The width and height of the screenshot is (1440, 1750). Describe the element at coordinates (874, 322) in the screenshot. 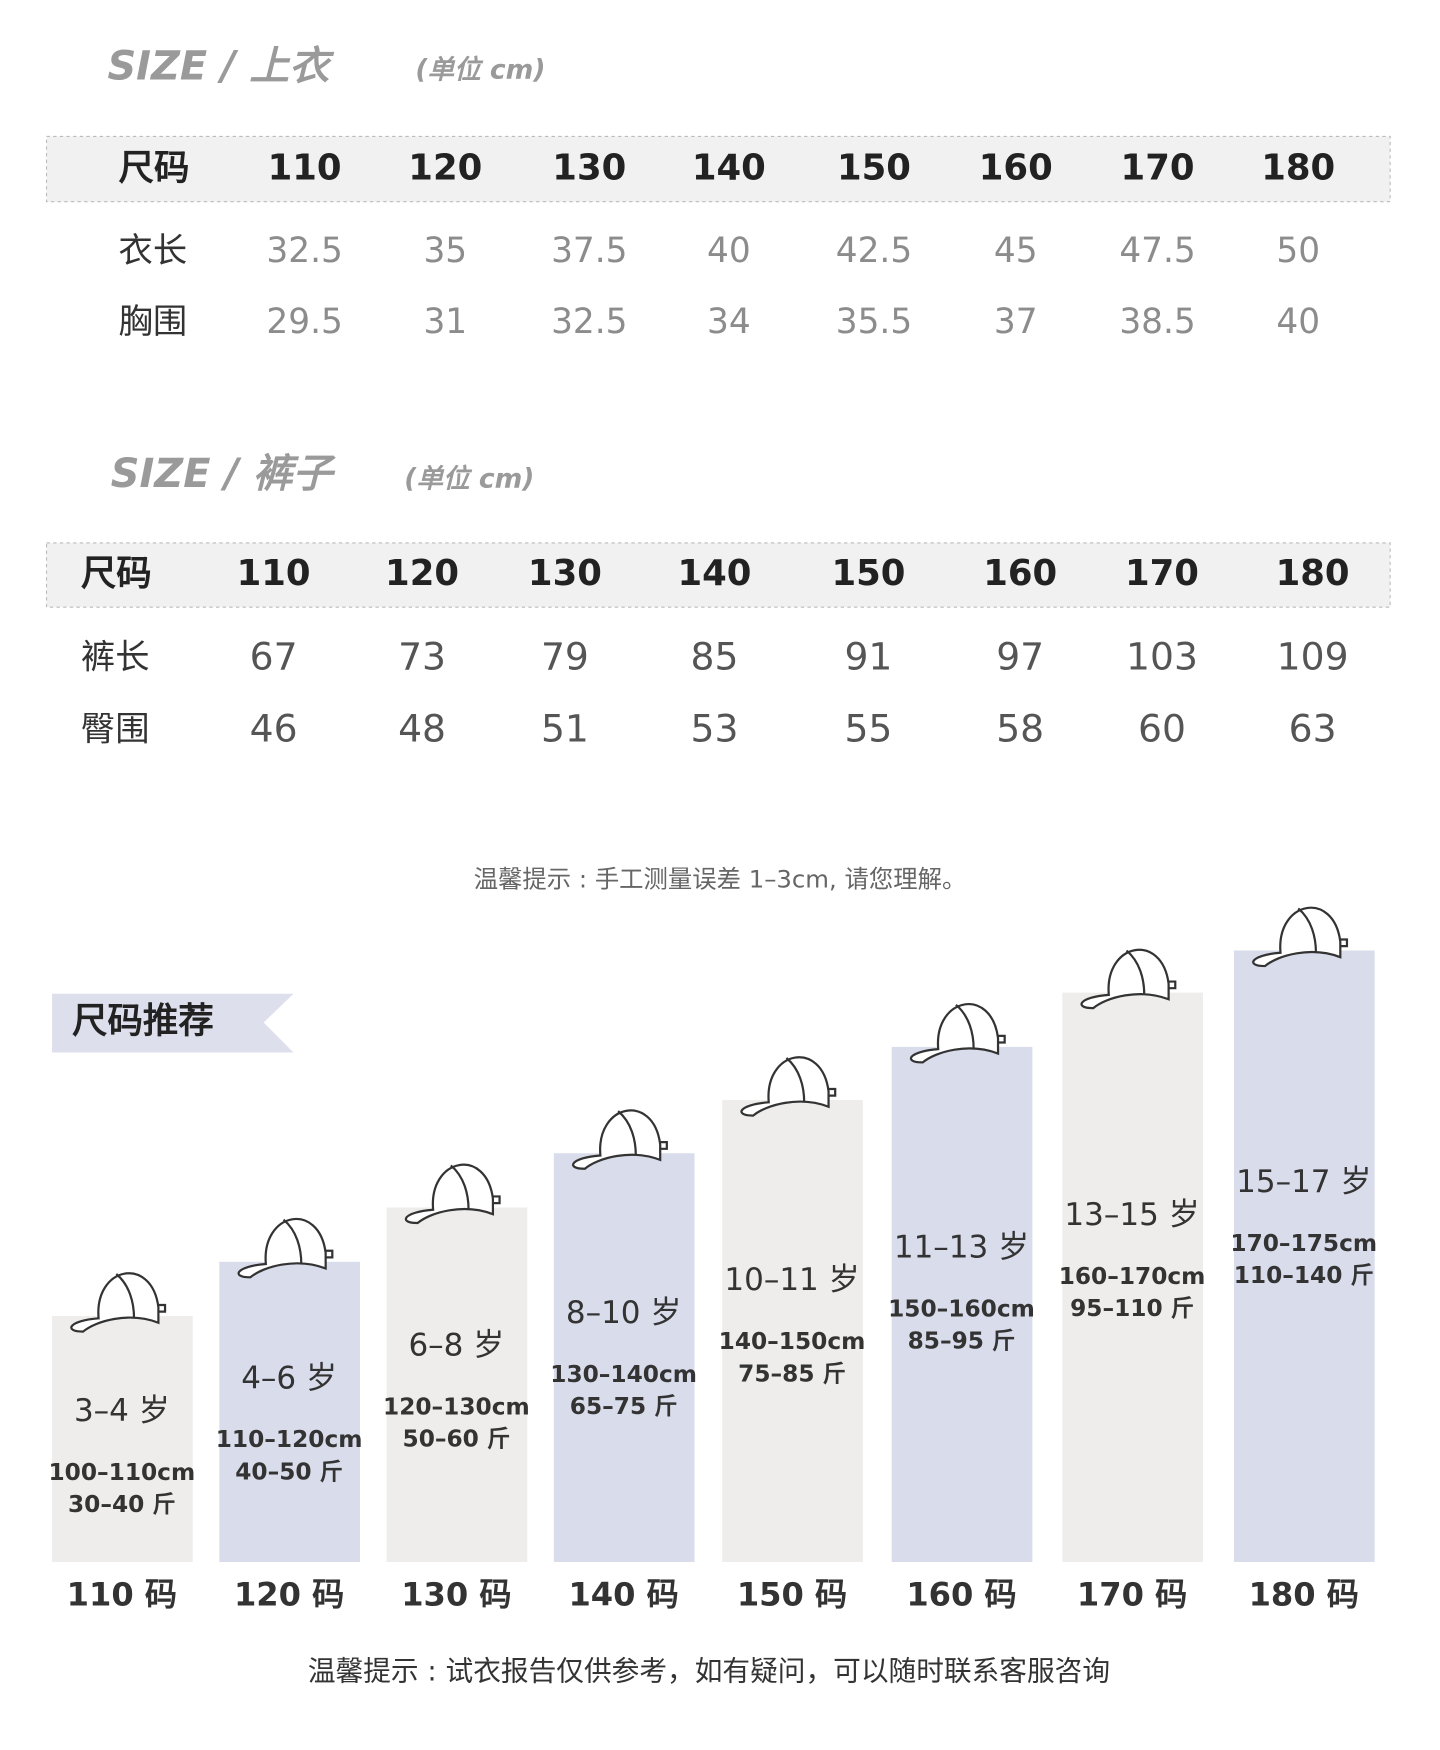

I see `value-cell: 35.5` at that location.